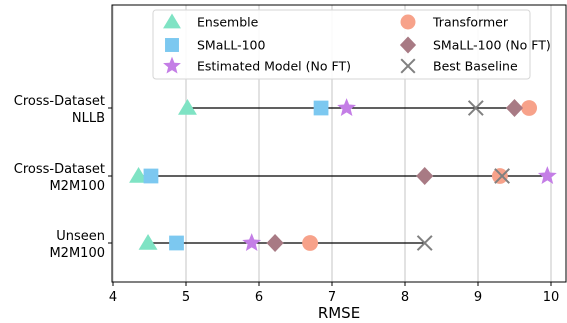  Describe the element at coordinates (88, 118) in the screenshot. I see `y-tick-label-nllb-1: NLLB` at that location.